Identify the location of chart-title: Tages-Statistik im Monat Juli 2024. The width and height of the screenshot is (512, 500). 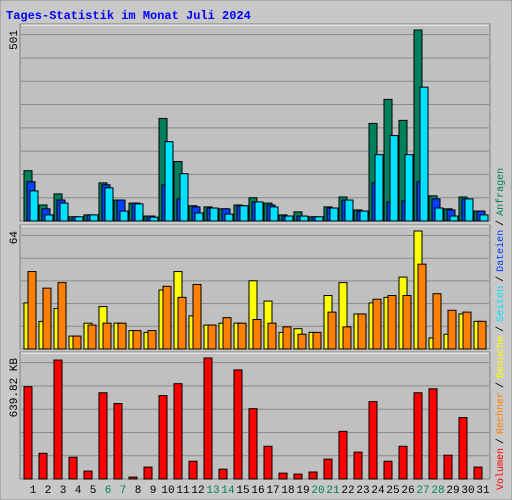
(128, 16).